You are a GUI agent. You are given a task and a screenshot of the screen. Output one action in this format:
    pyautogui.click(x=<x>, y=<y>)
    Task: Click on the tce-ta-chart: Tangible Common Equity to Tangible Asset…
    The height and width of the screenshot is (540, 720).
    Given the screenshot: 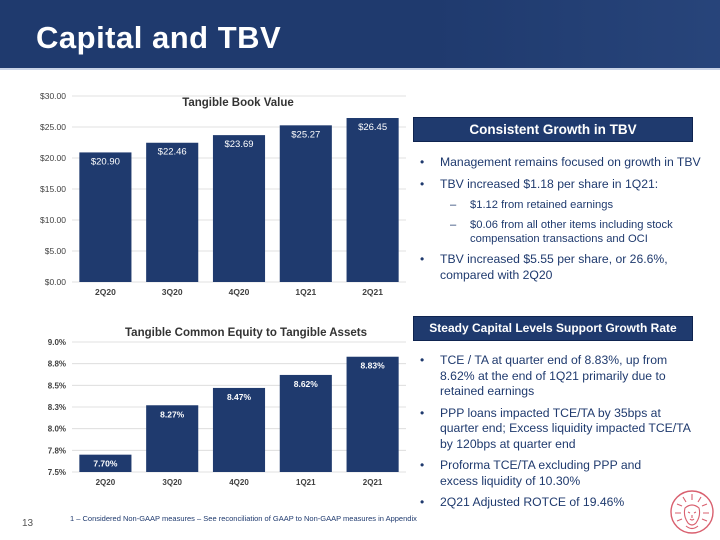 What is the action you would take?
    pyautogui.click(x=227, y=407)
    